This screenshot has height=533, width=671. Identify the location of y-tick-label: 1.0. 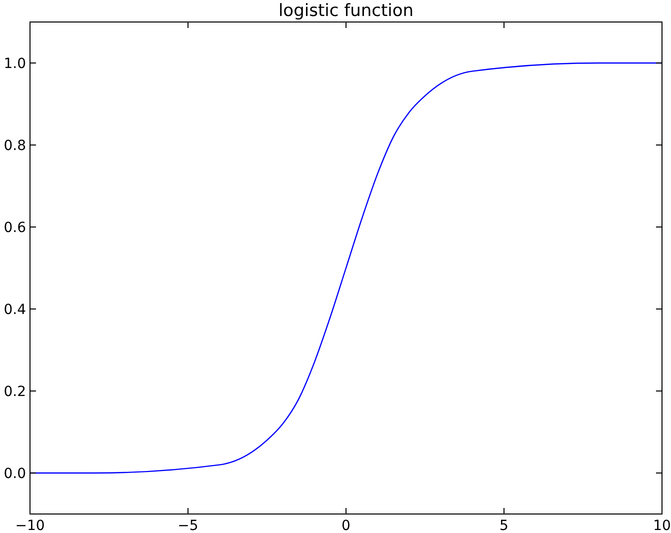
(15, 64).